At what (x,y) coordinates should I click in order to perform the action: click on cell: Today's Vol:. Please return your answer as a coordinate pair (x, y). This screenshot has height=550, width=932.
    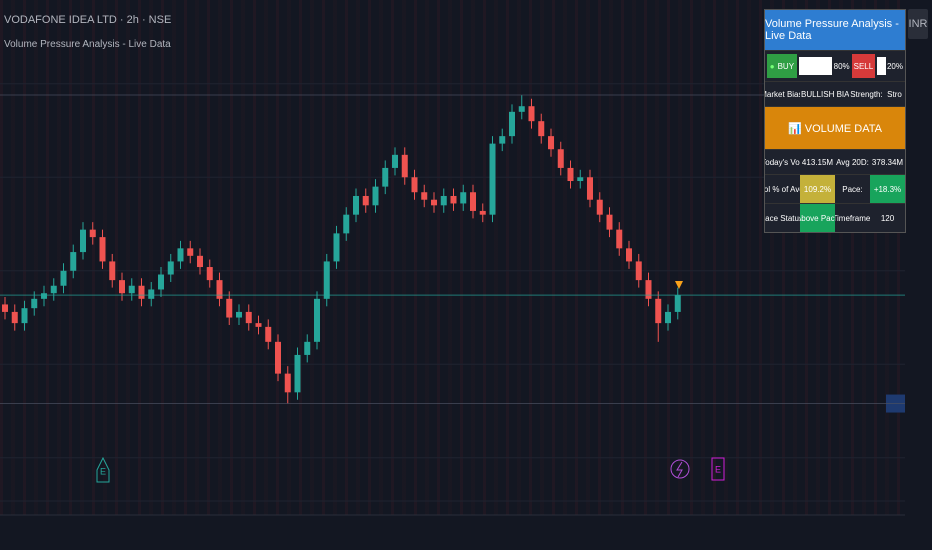
    Looking at the image, I should click on (782, 162).